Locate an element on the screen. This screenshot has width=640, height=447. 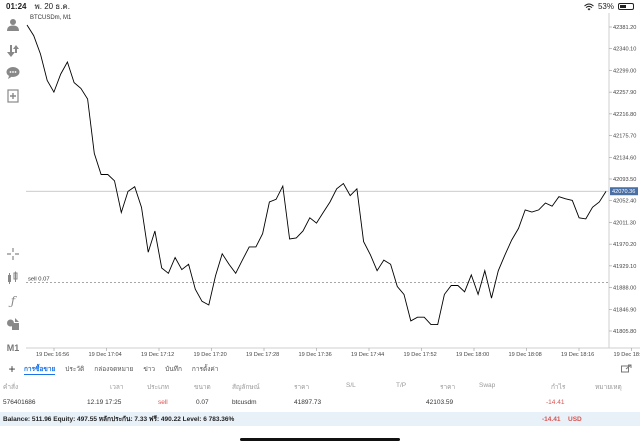
y-tick-label: 42011.30 is located at coordinates (624, 223).